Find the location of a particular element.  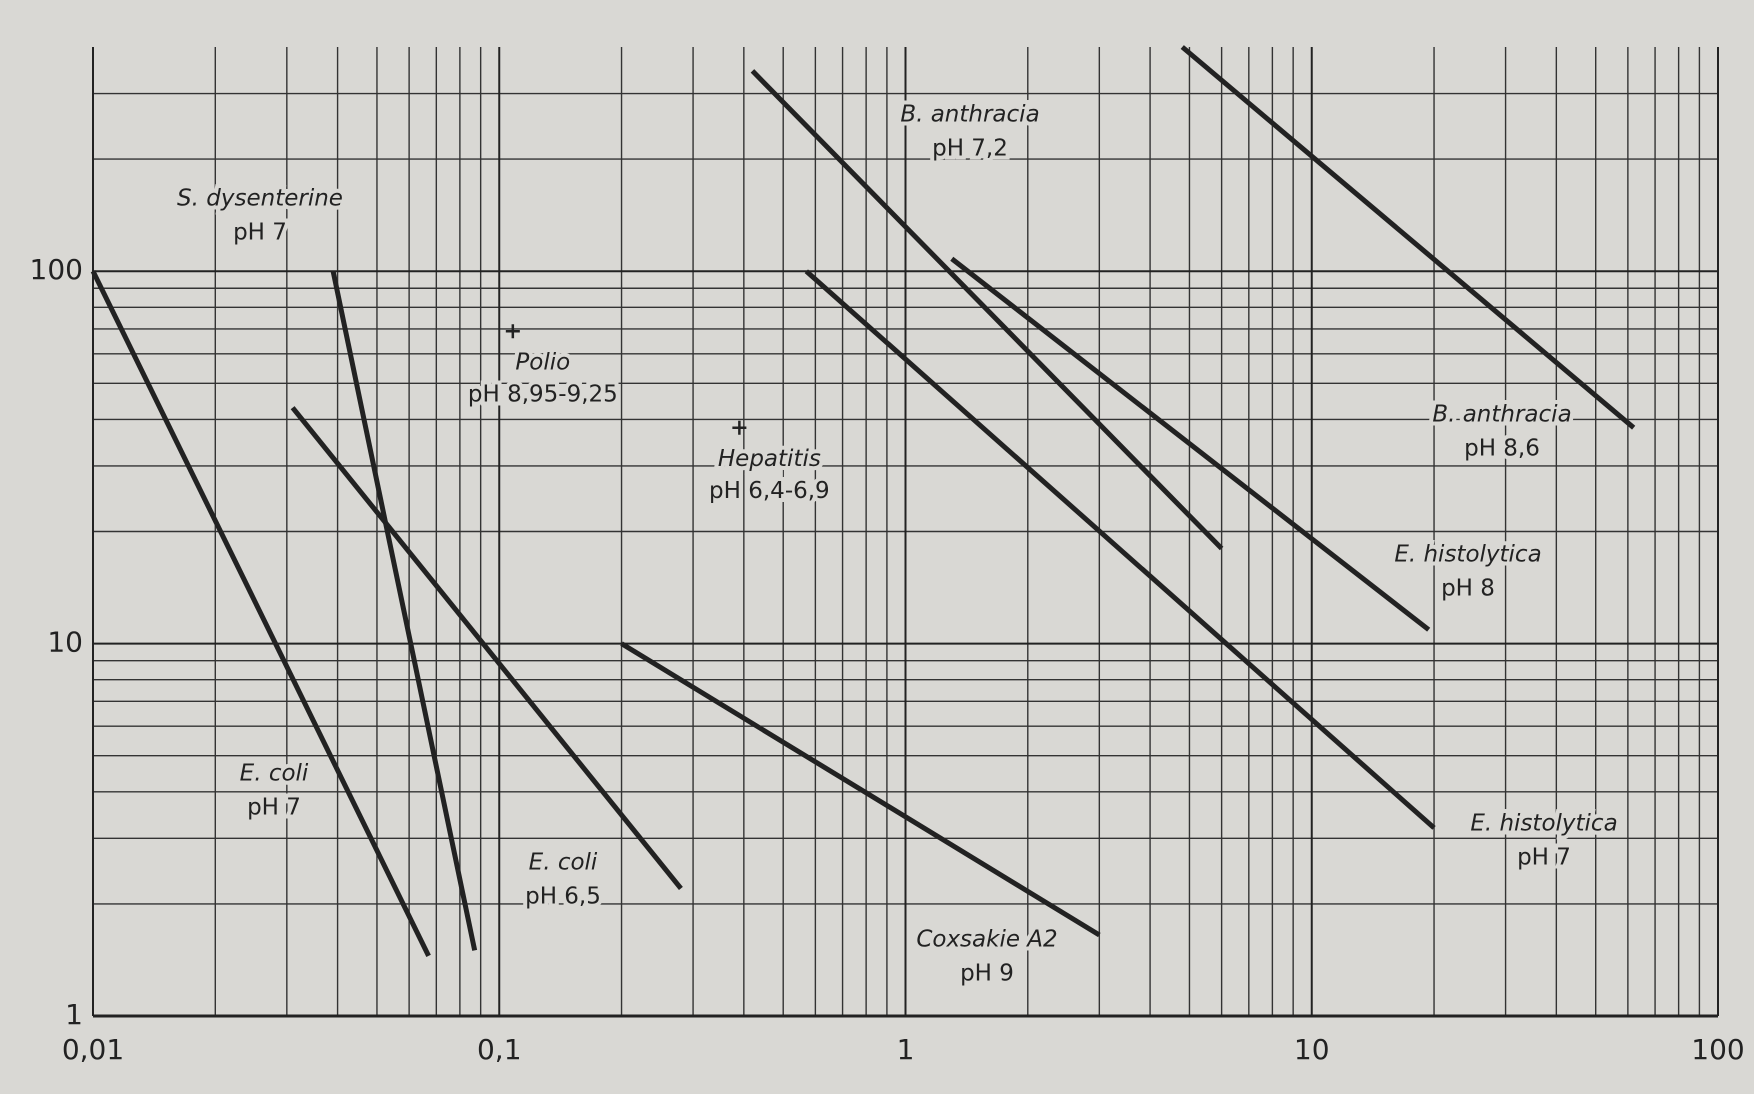

series-label: Coxsakie A2 is located at coordinates (986, 940).